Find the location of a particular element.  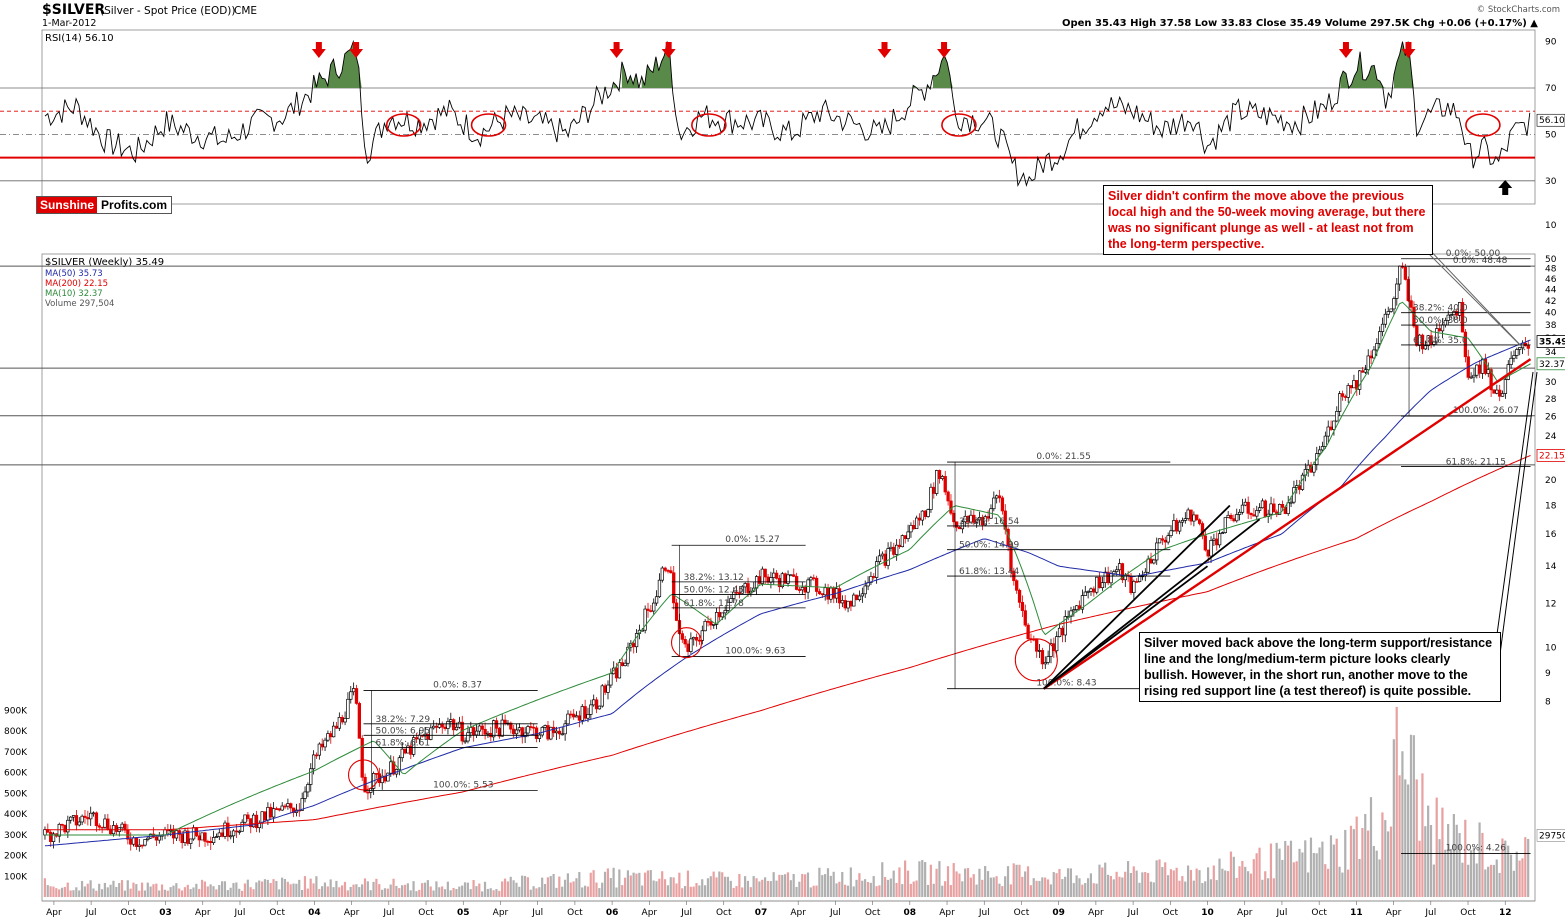

price-tick-label: 50 is located at coordinates (1551, 260).